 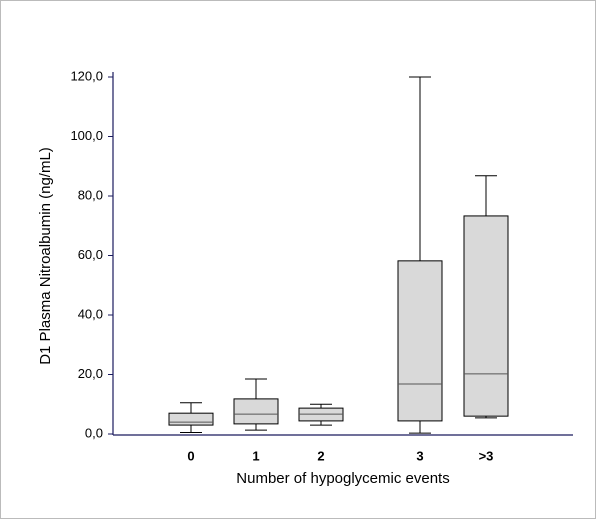 I want to click on x-tick-label: 3, so click(x=419, y=455).